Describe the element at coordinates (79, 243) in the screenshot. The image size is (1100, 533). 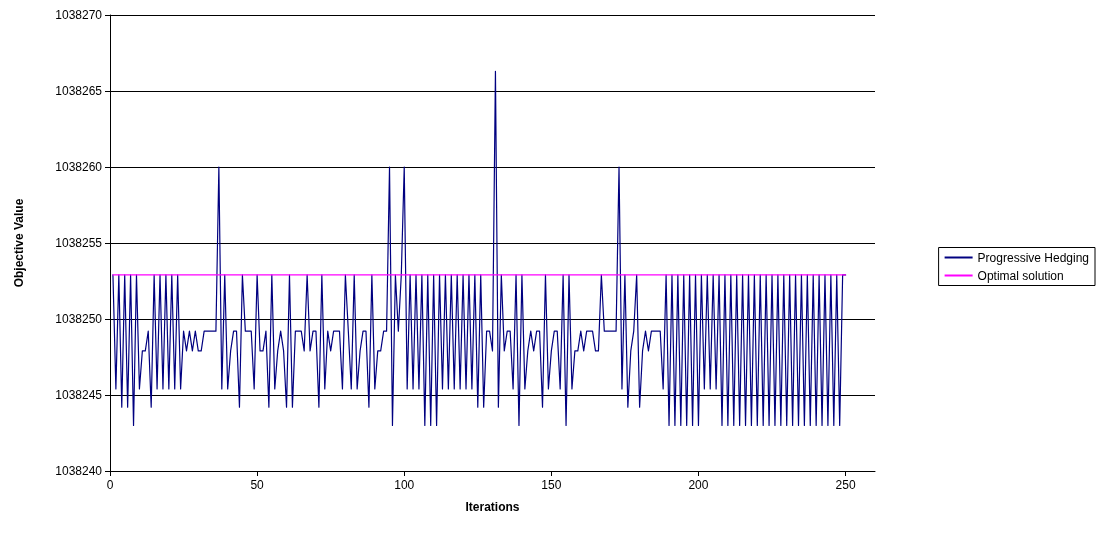
I see `y-tick-label: 1038255` at that location.